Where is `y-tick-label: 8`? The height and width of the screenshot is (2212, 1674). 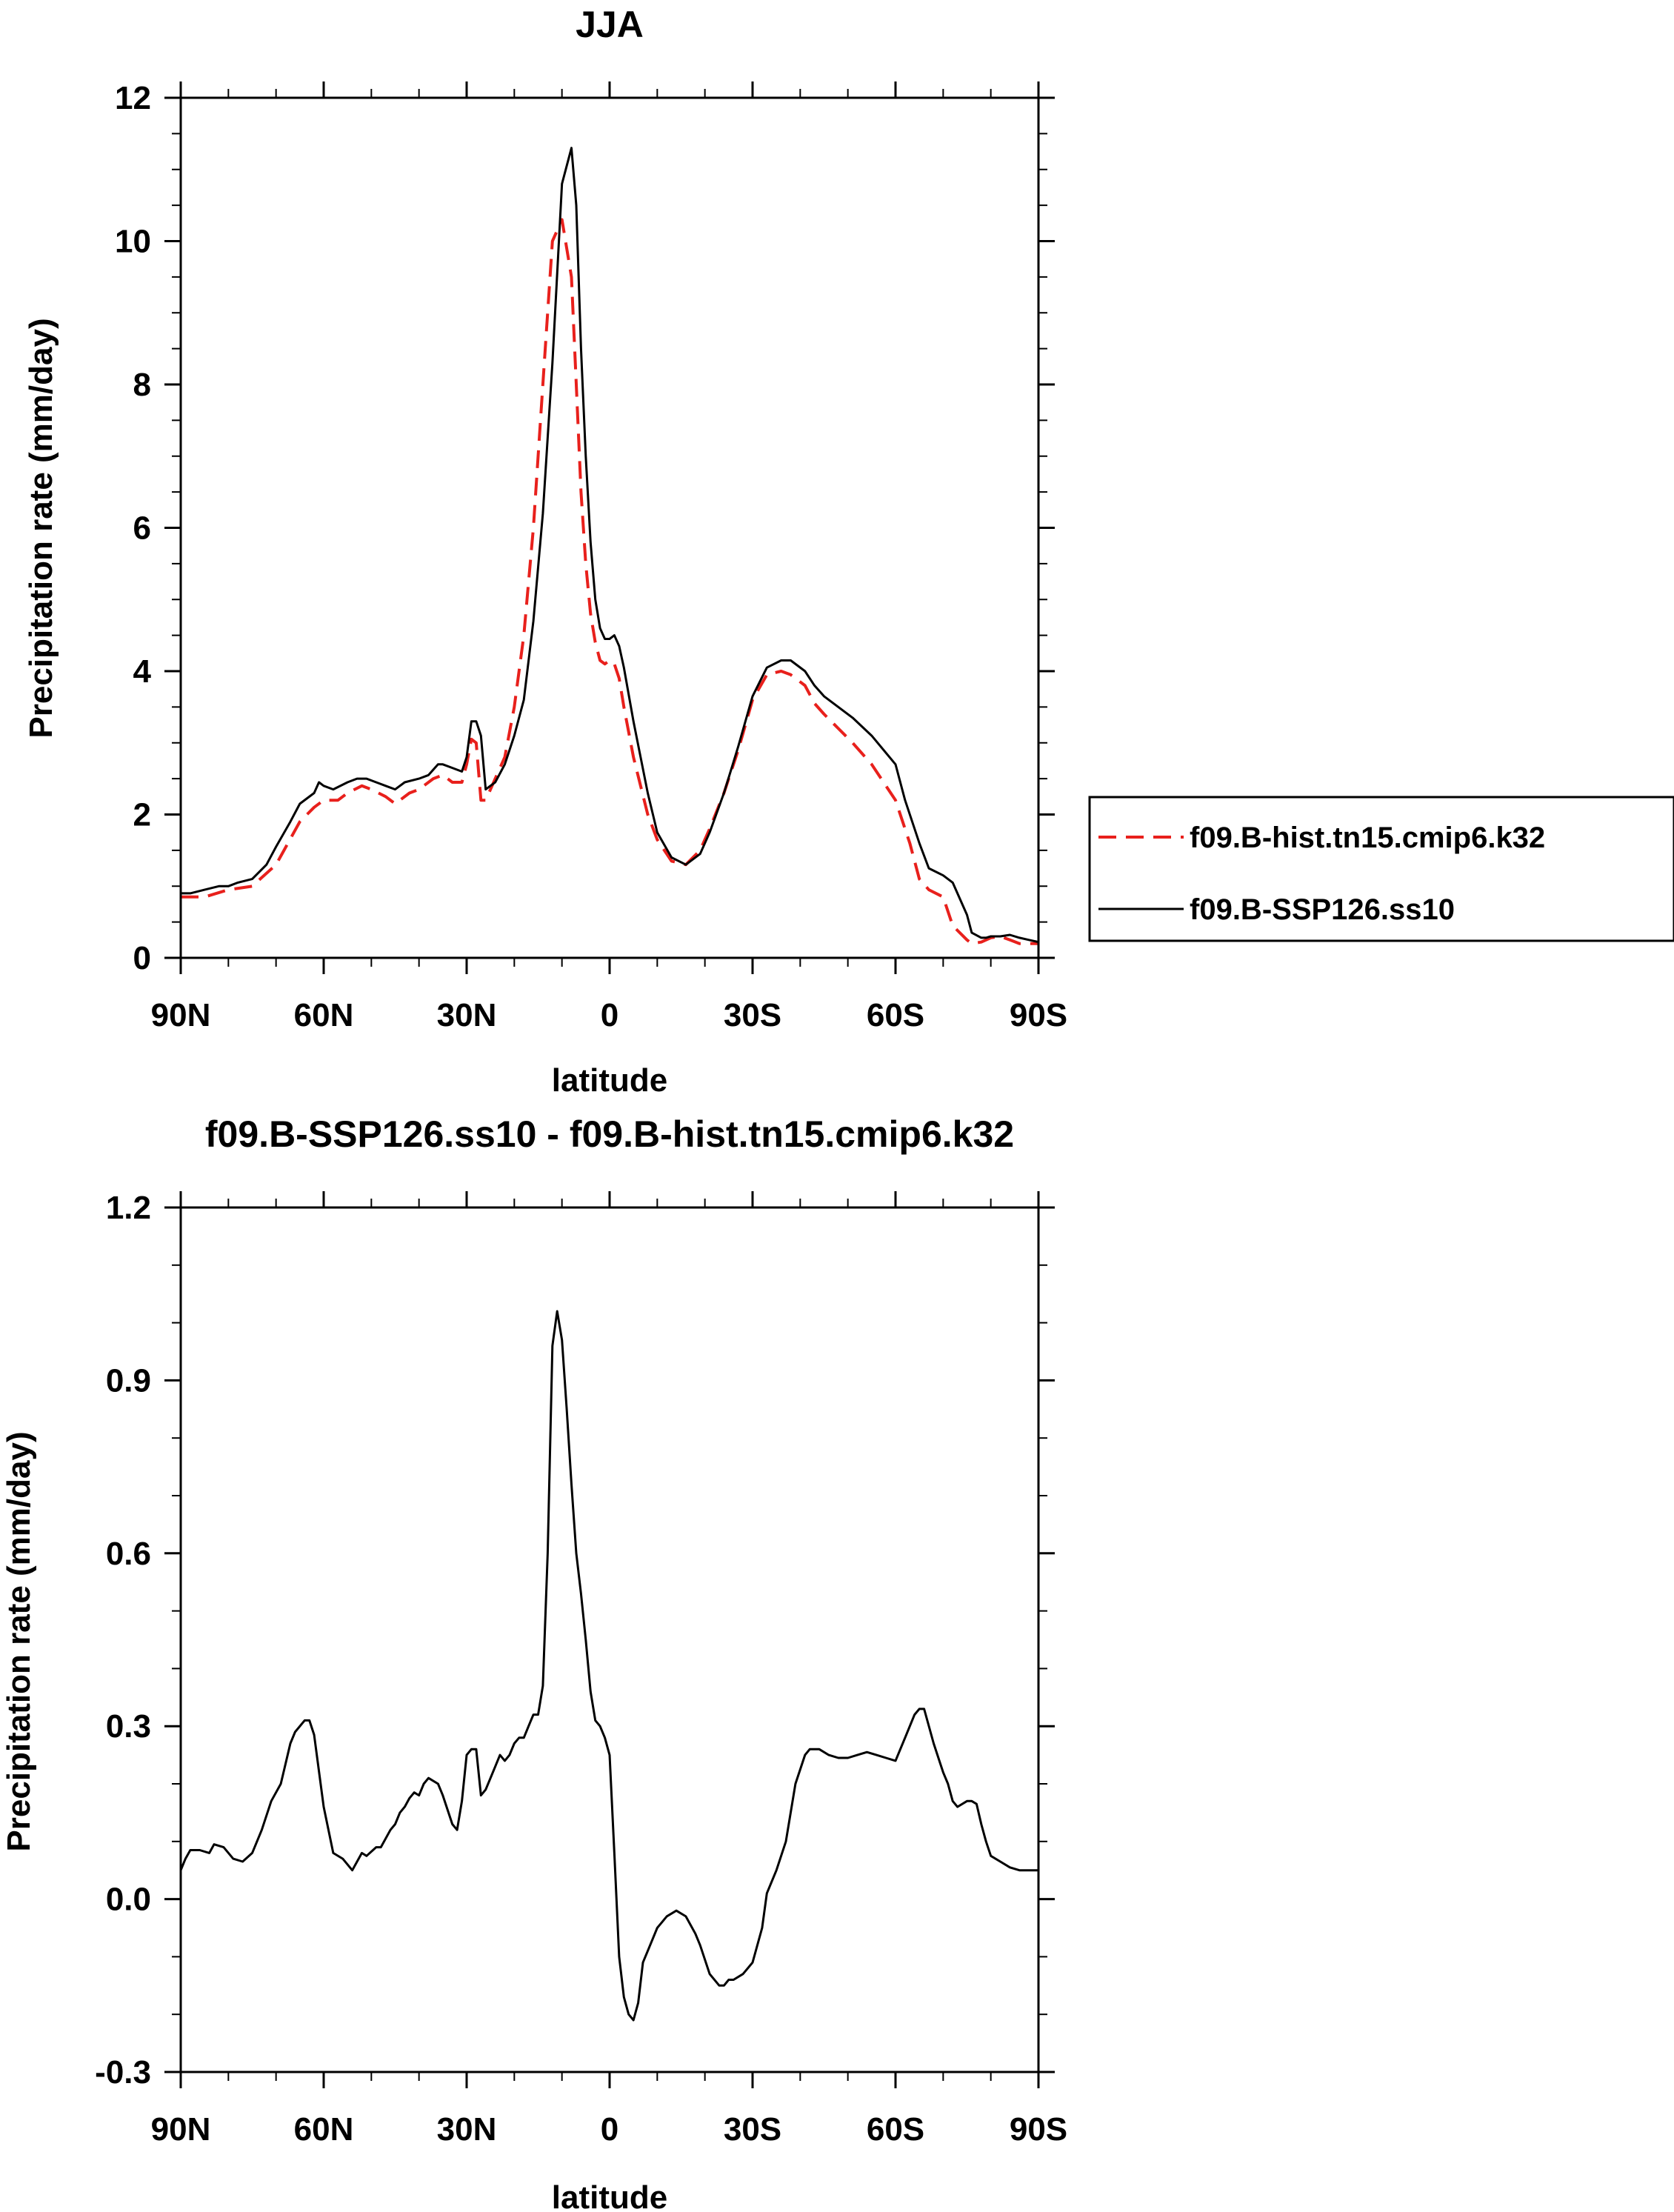 y-tick-label: 8 is located at coordinates (142, 385).